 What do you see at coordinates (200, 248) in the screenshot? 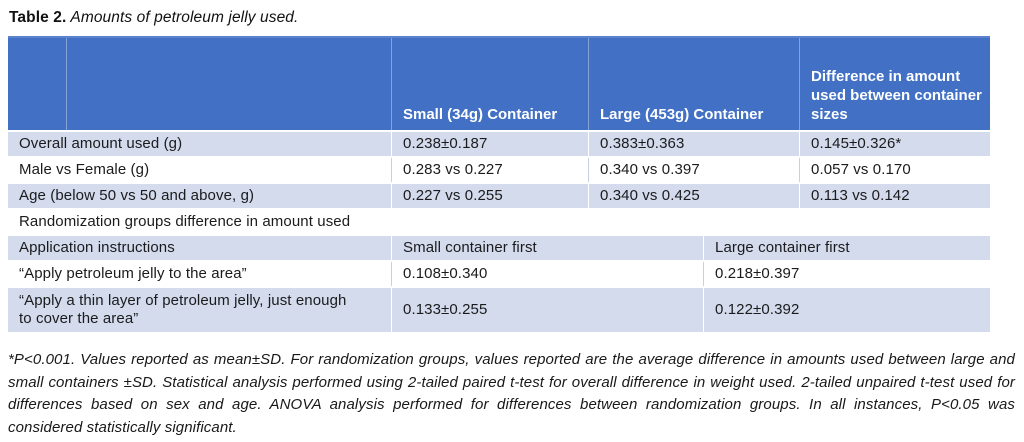
I see `subheader-label: Application instructions` at bounding box center [200, 248].